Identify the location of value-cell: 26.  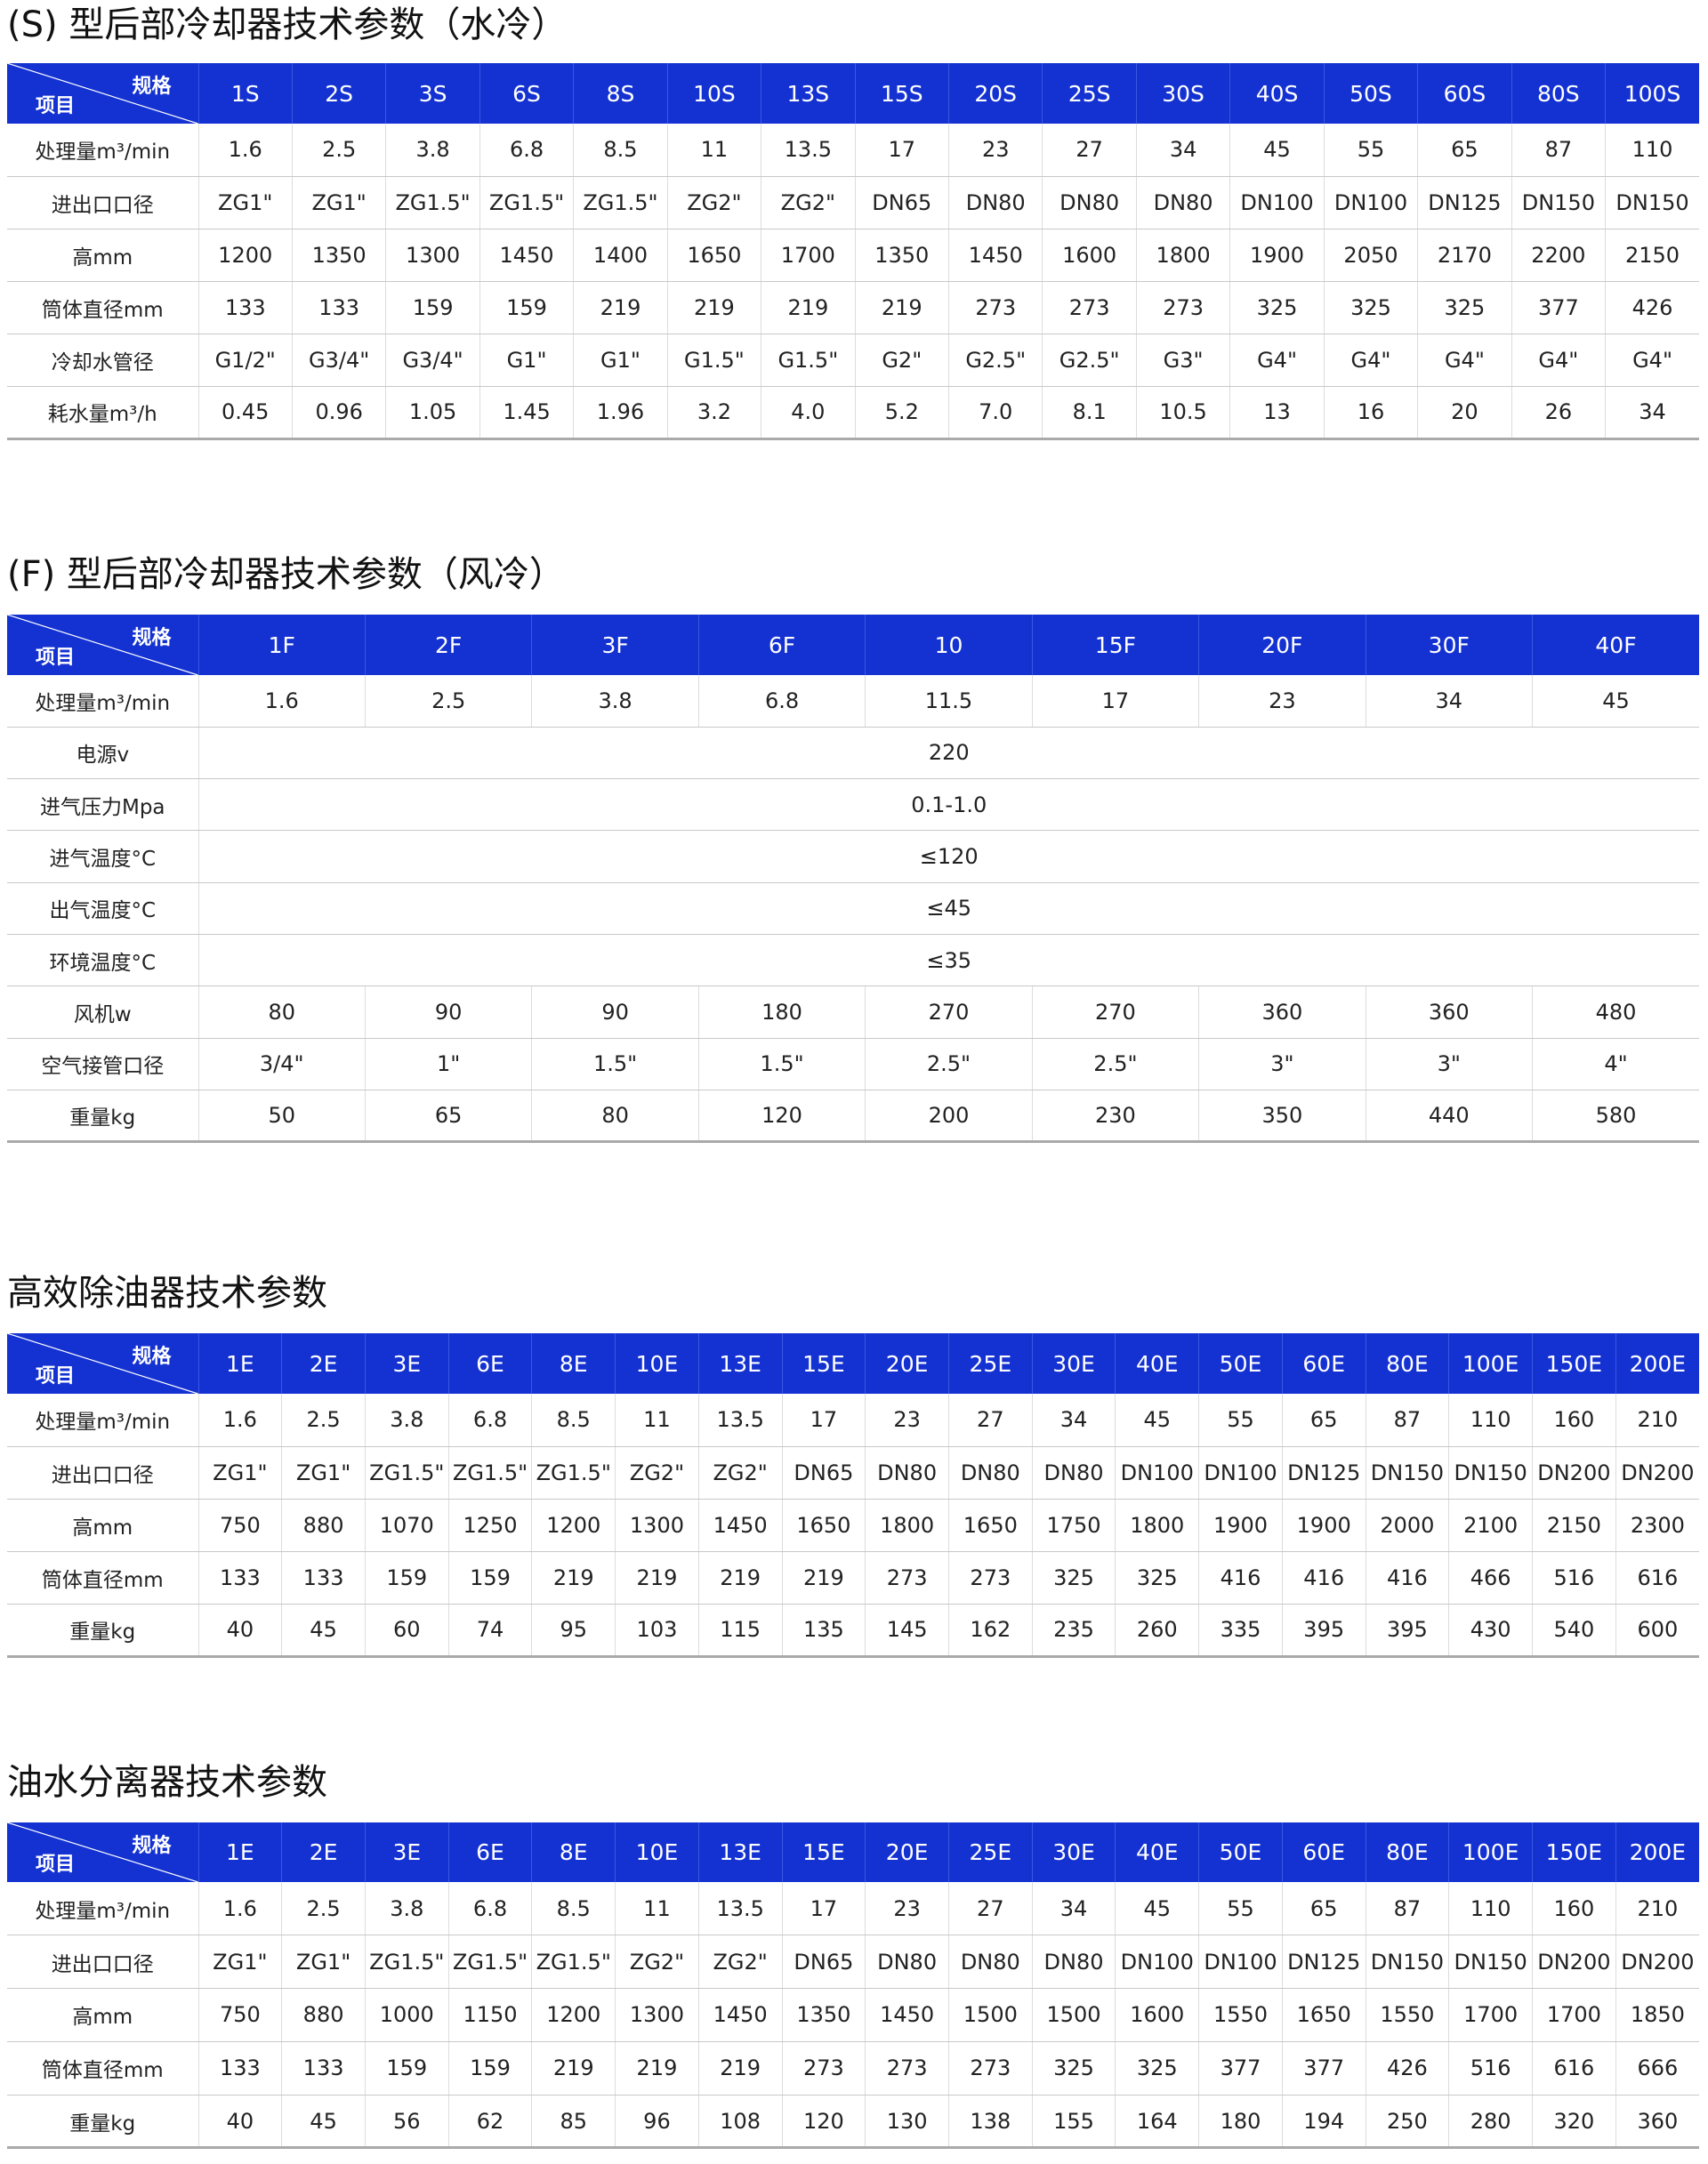
(1558, 413).